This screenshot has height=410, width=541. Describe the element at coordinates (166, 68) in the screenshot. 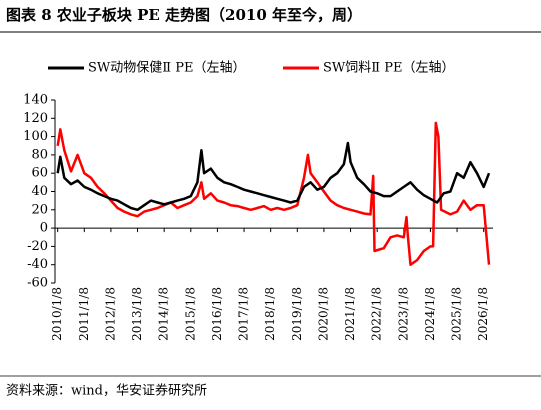

I see `legend-label: SW动物保健Ⅱ PE（左轴）` at that location.